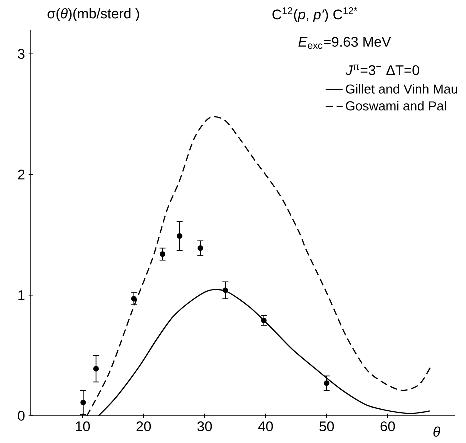 This screenshot has width=466, height=443. I want to click on y-tick-label: 0, so click(21, 416).